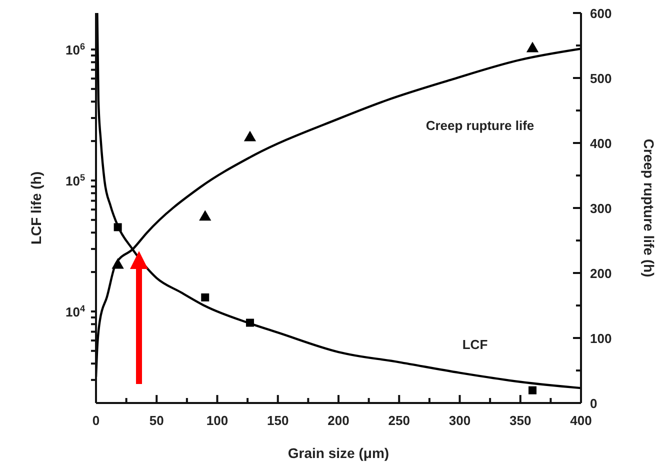 The image size is (661, 466). What do you see at coordinates (521, 420) in the screenshot?
I see `x-tick-label: 350` at bounding box center [521, 420].